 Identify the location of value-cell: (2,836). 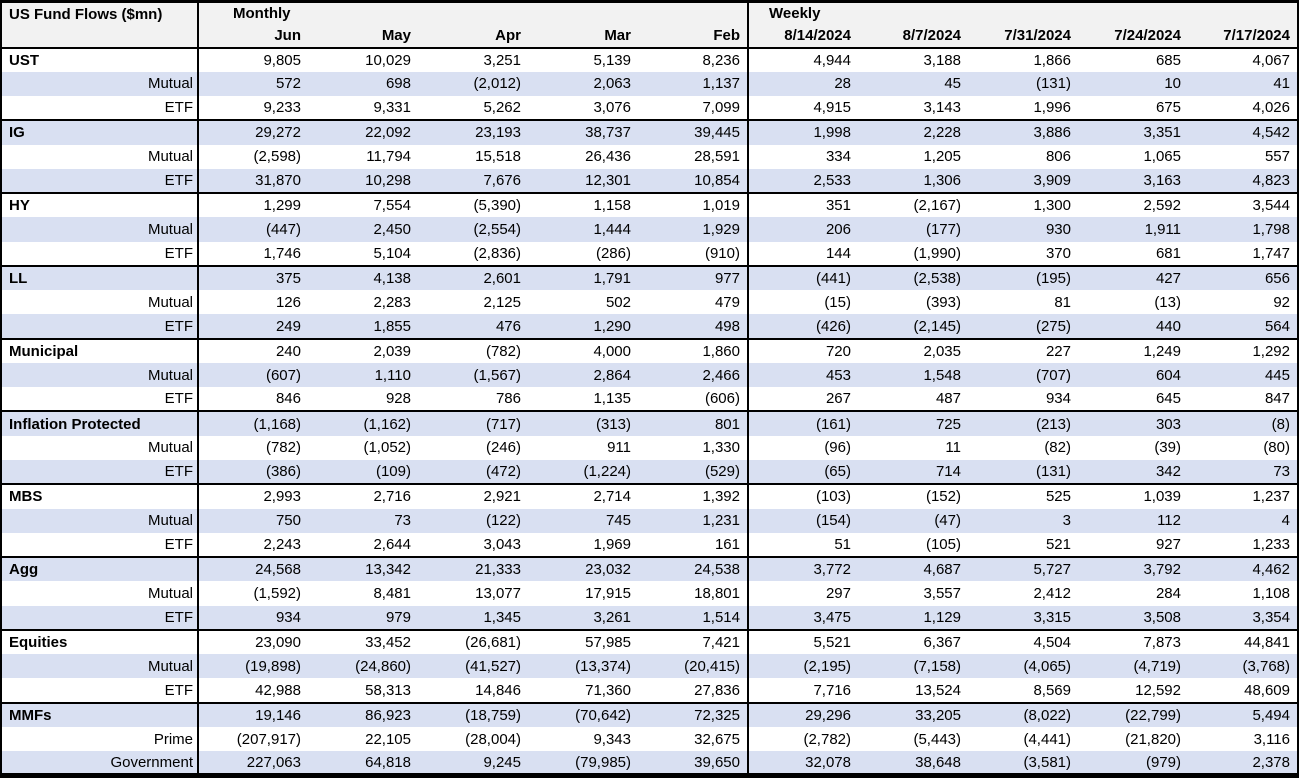
(473, 253).